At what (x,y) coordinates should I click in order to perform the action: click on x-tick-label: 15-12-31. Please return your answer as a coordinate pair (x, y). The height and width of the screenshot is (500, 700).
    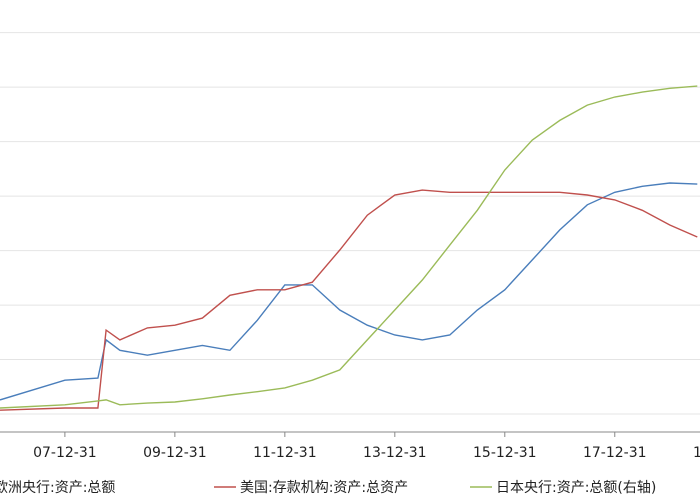
    Looking at the image, I should click on (505, 453).